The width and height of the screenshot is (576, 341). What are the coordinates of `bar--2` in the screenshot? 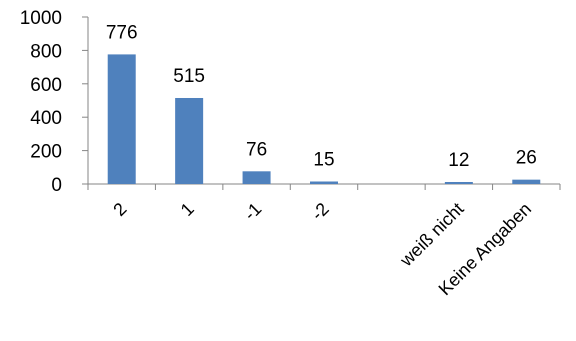 It's located at (324, 182).